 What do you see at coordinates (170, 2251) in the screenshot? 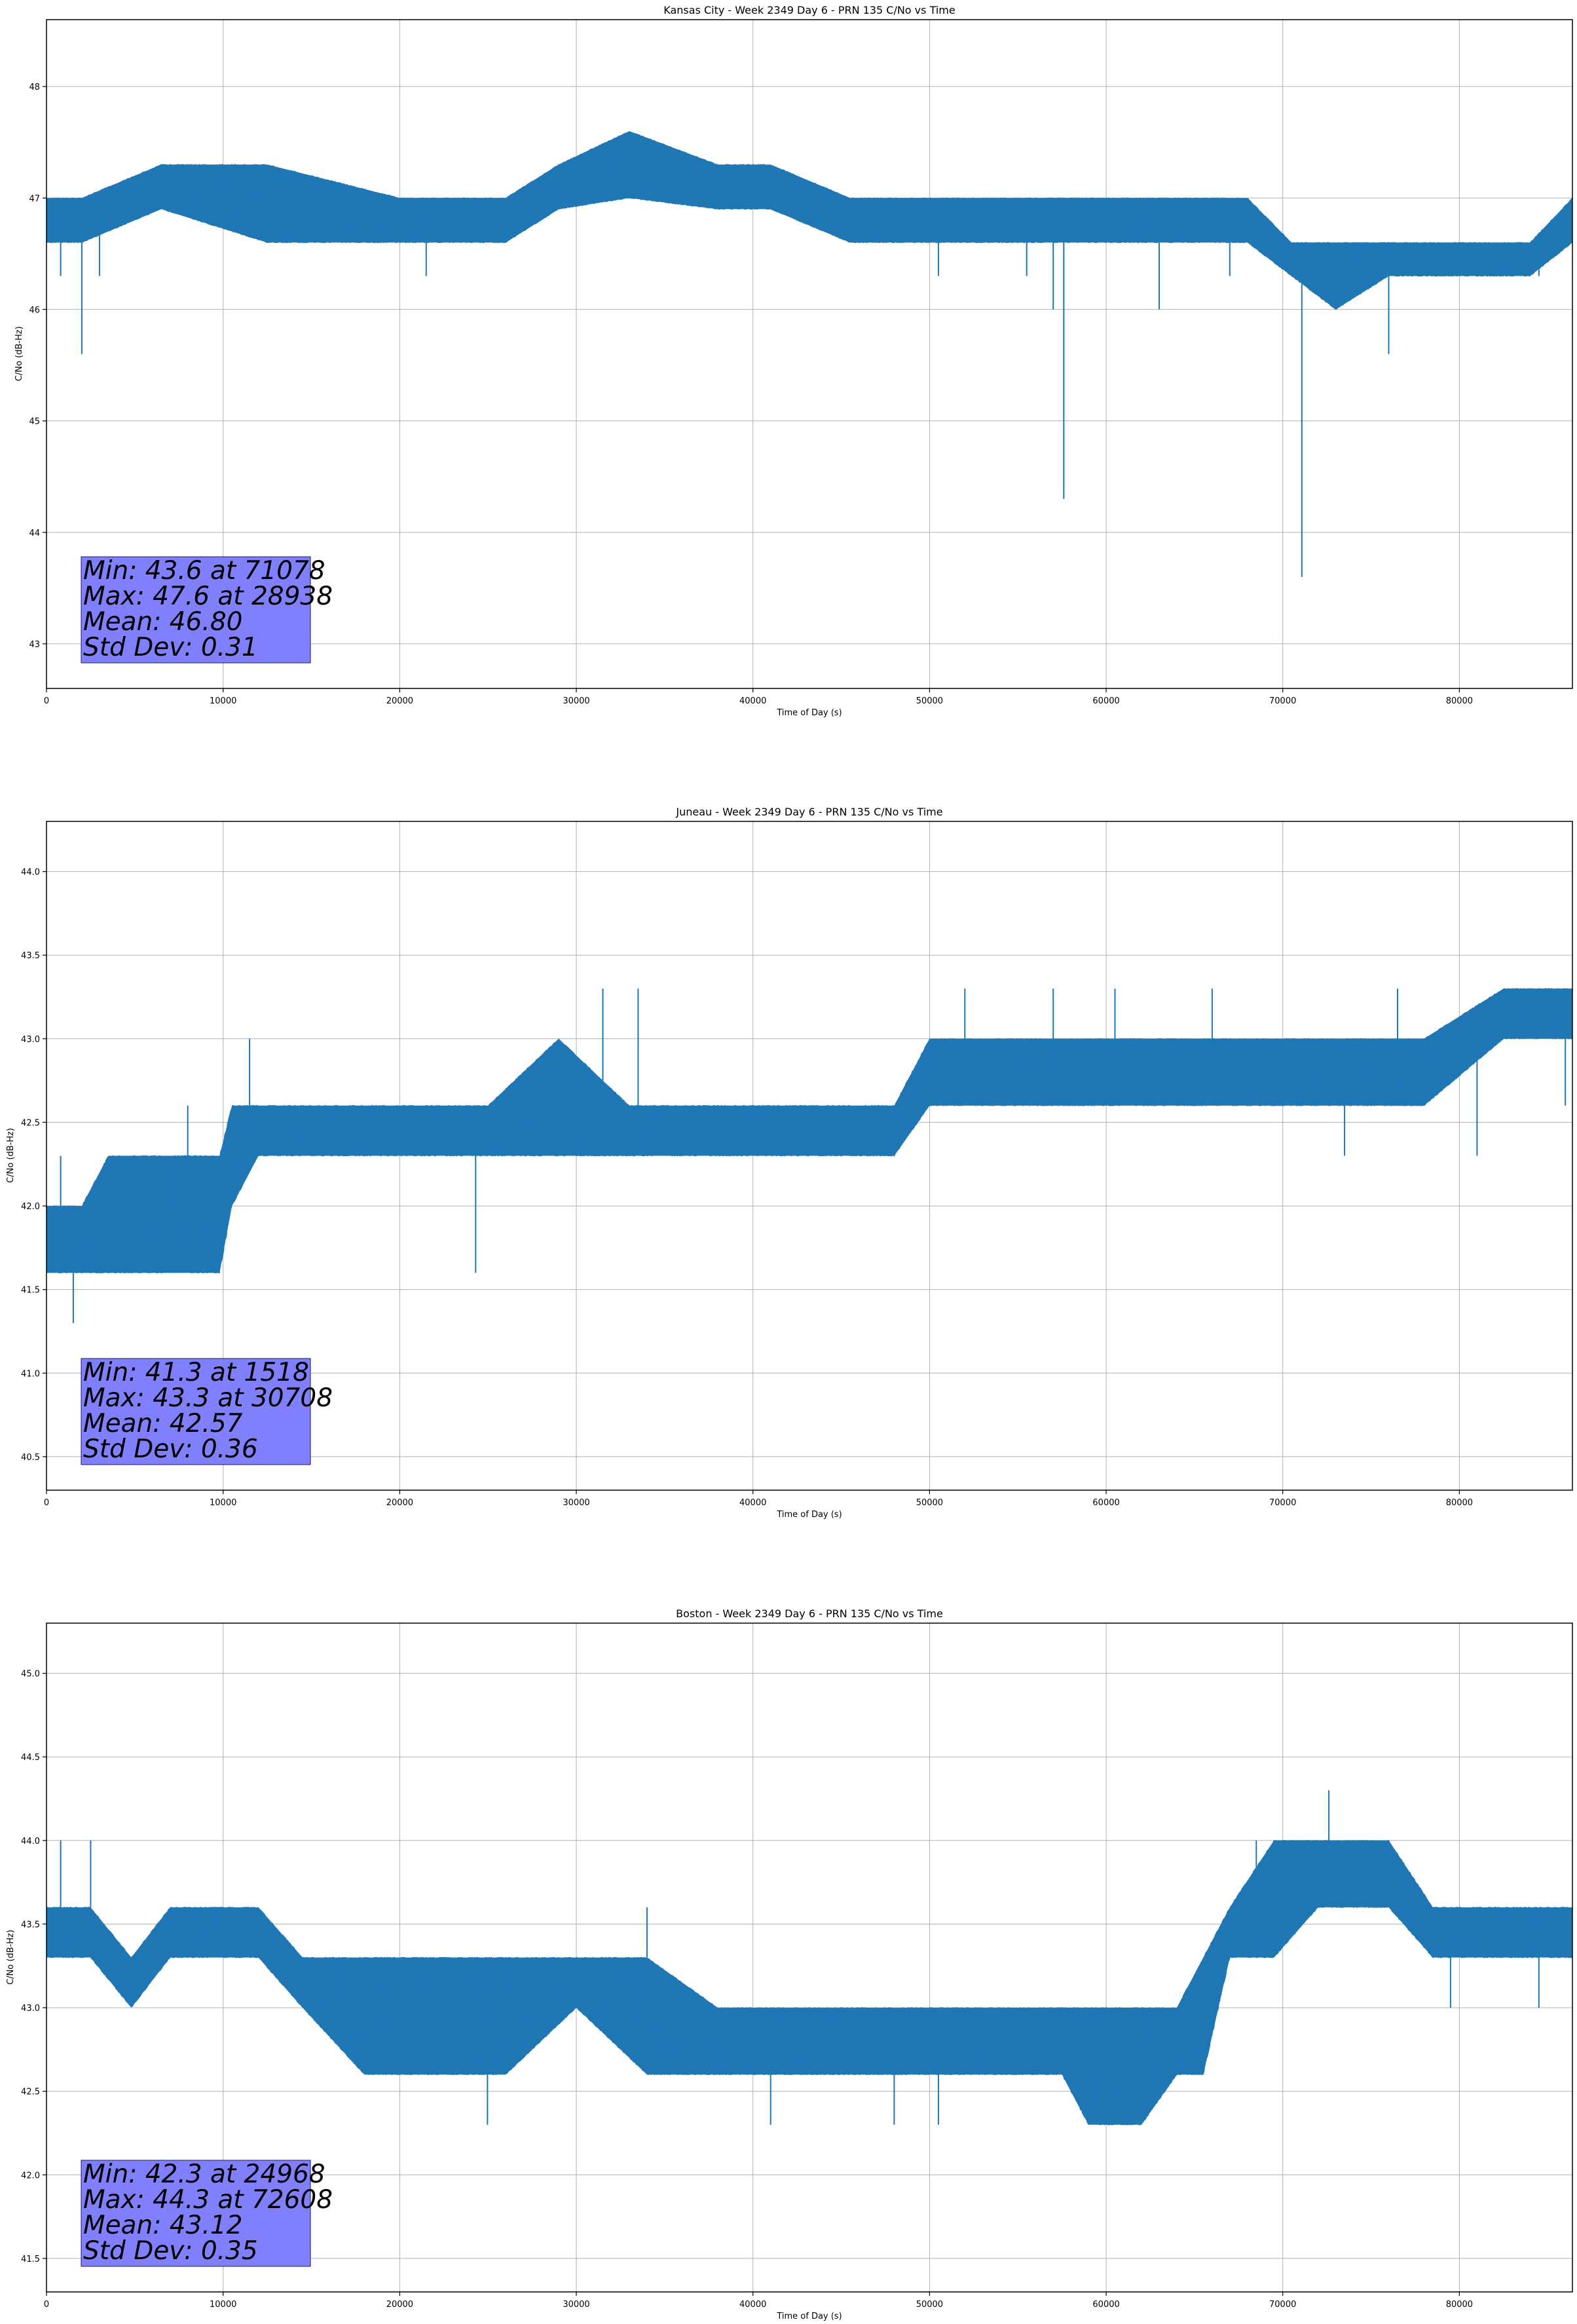
I see `boston-stat-std: Std Dev: 0.35` at bounding box center [170, 2251].